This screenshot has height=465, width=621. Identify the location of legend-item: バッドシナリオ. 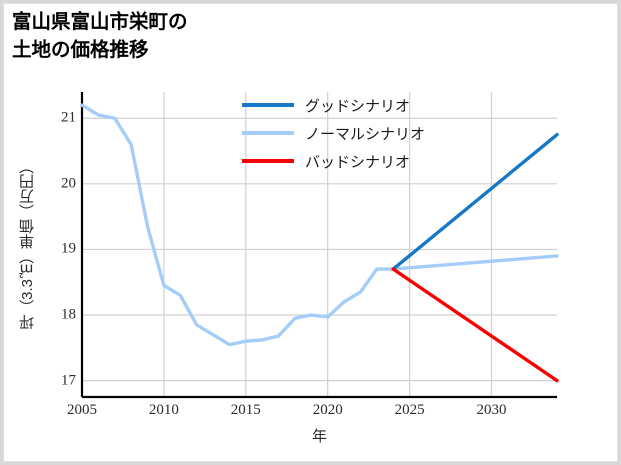
(333, 161).